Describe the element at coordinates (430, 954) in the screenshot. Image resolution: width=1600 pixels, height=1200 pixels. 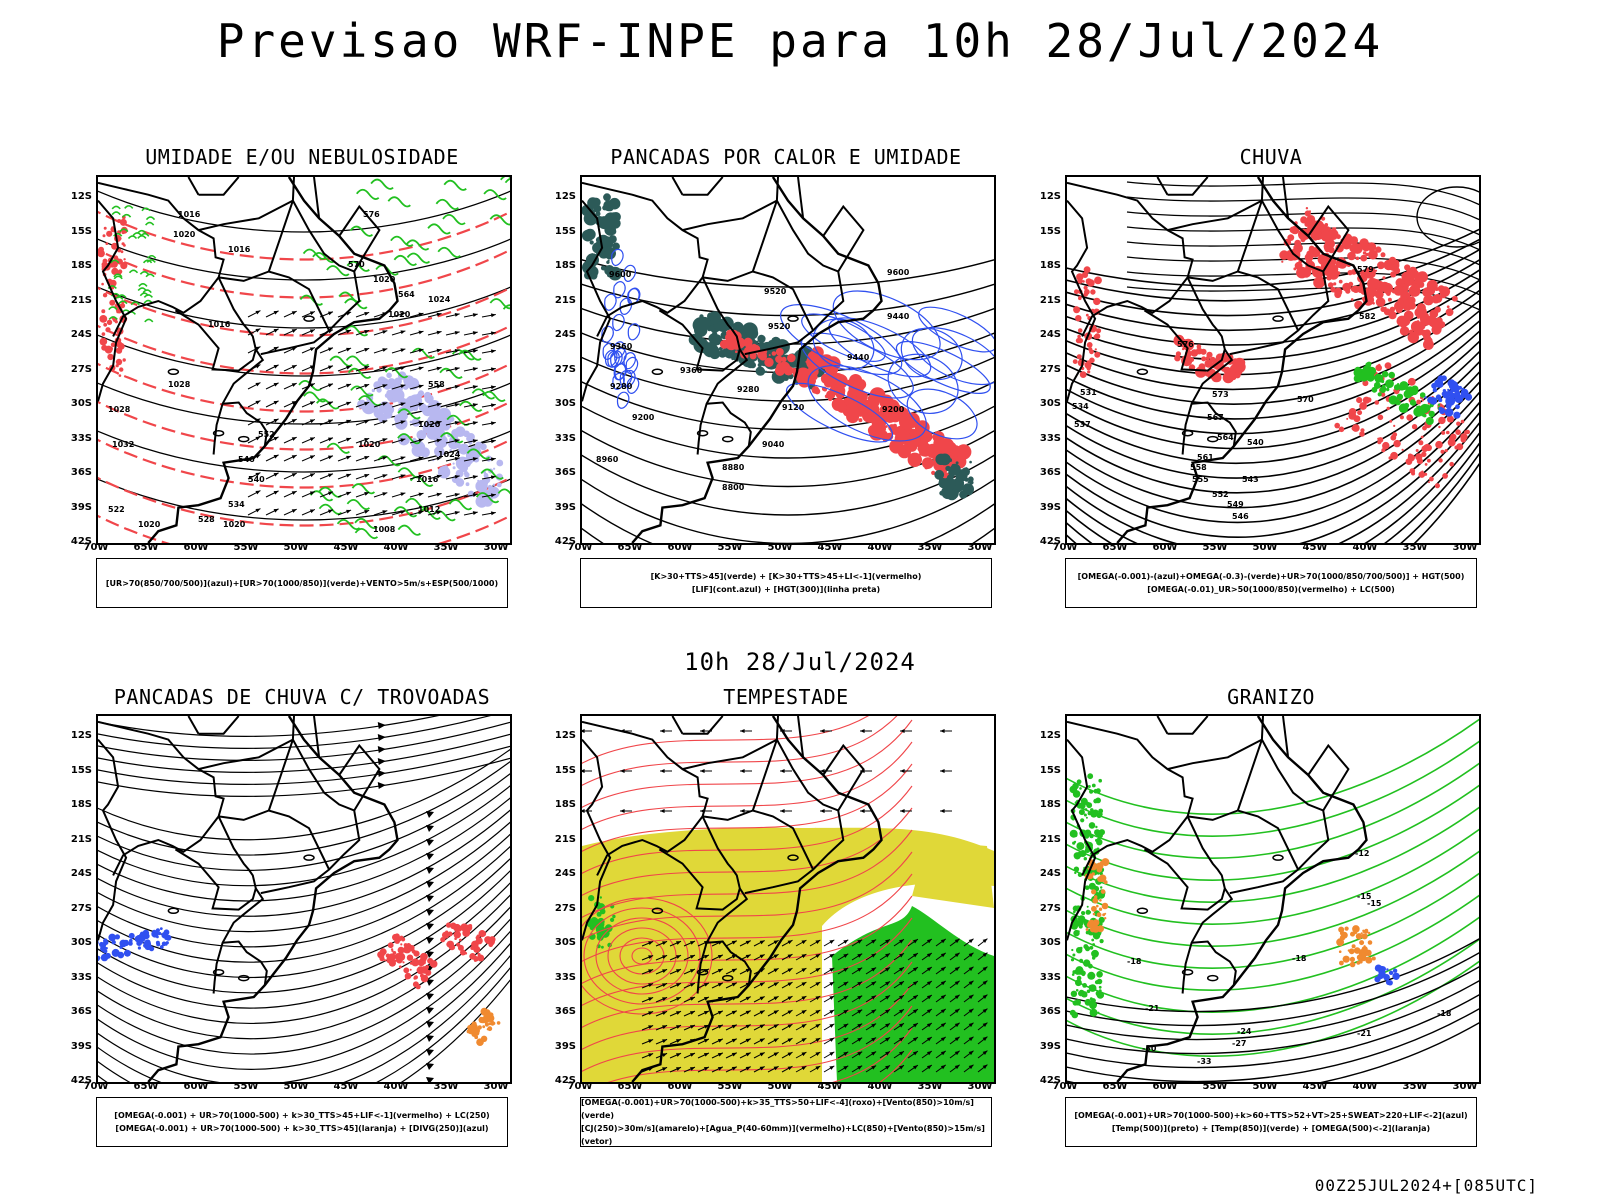
I see `streamline-arrow` at that location.